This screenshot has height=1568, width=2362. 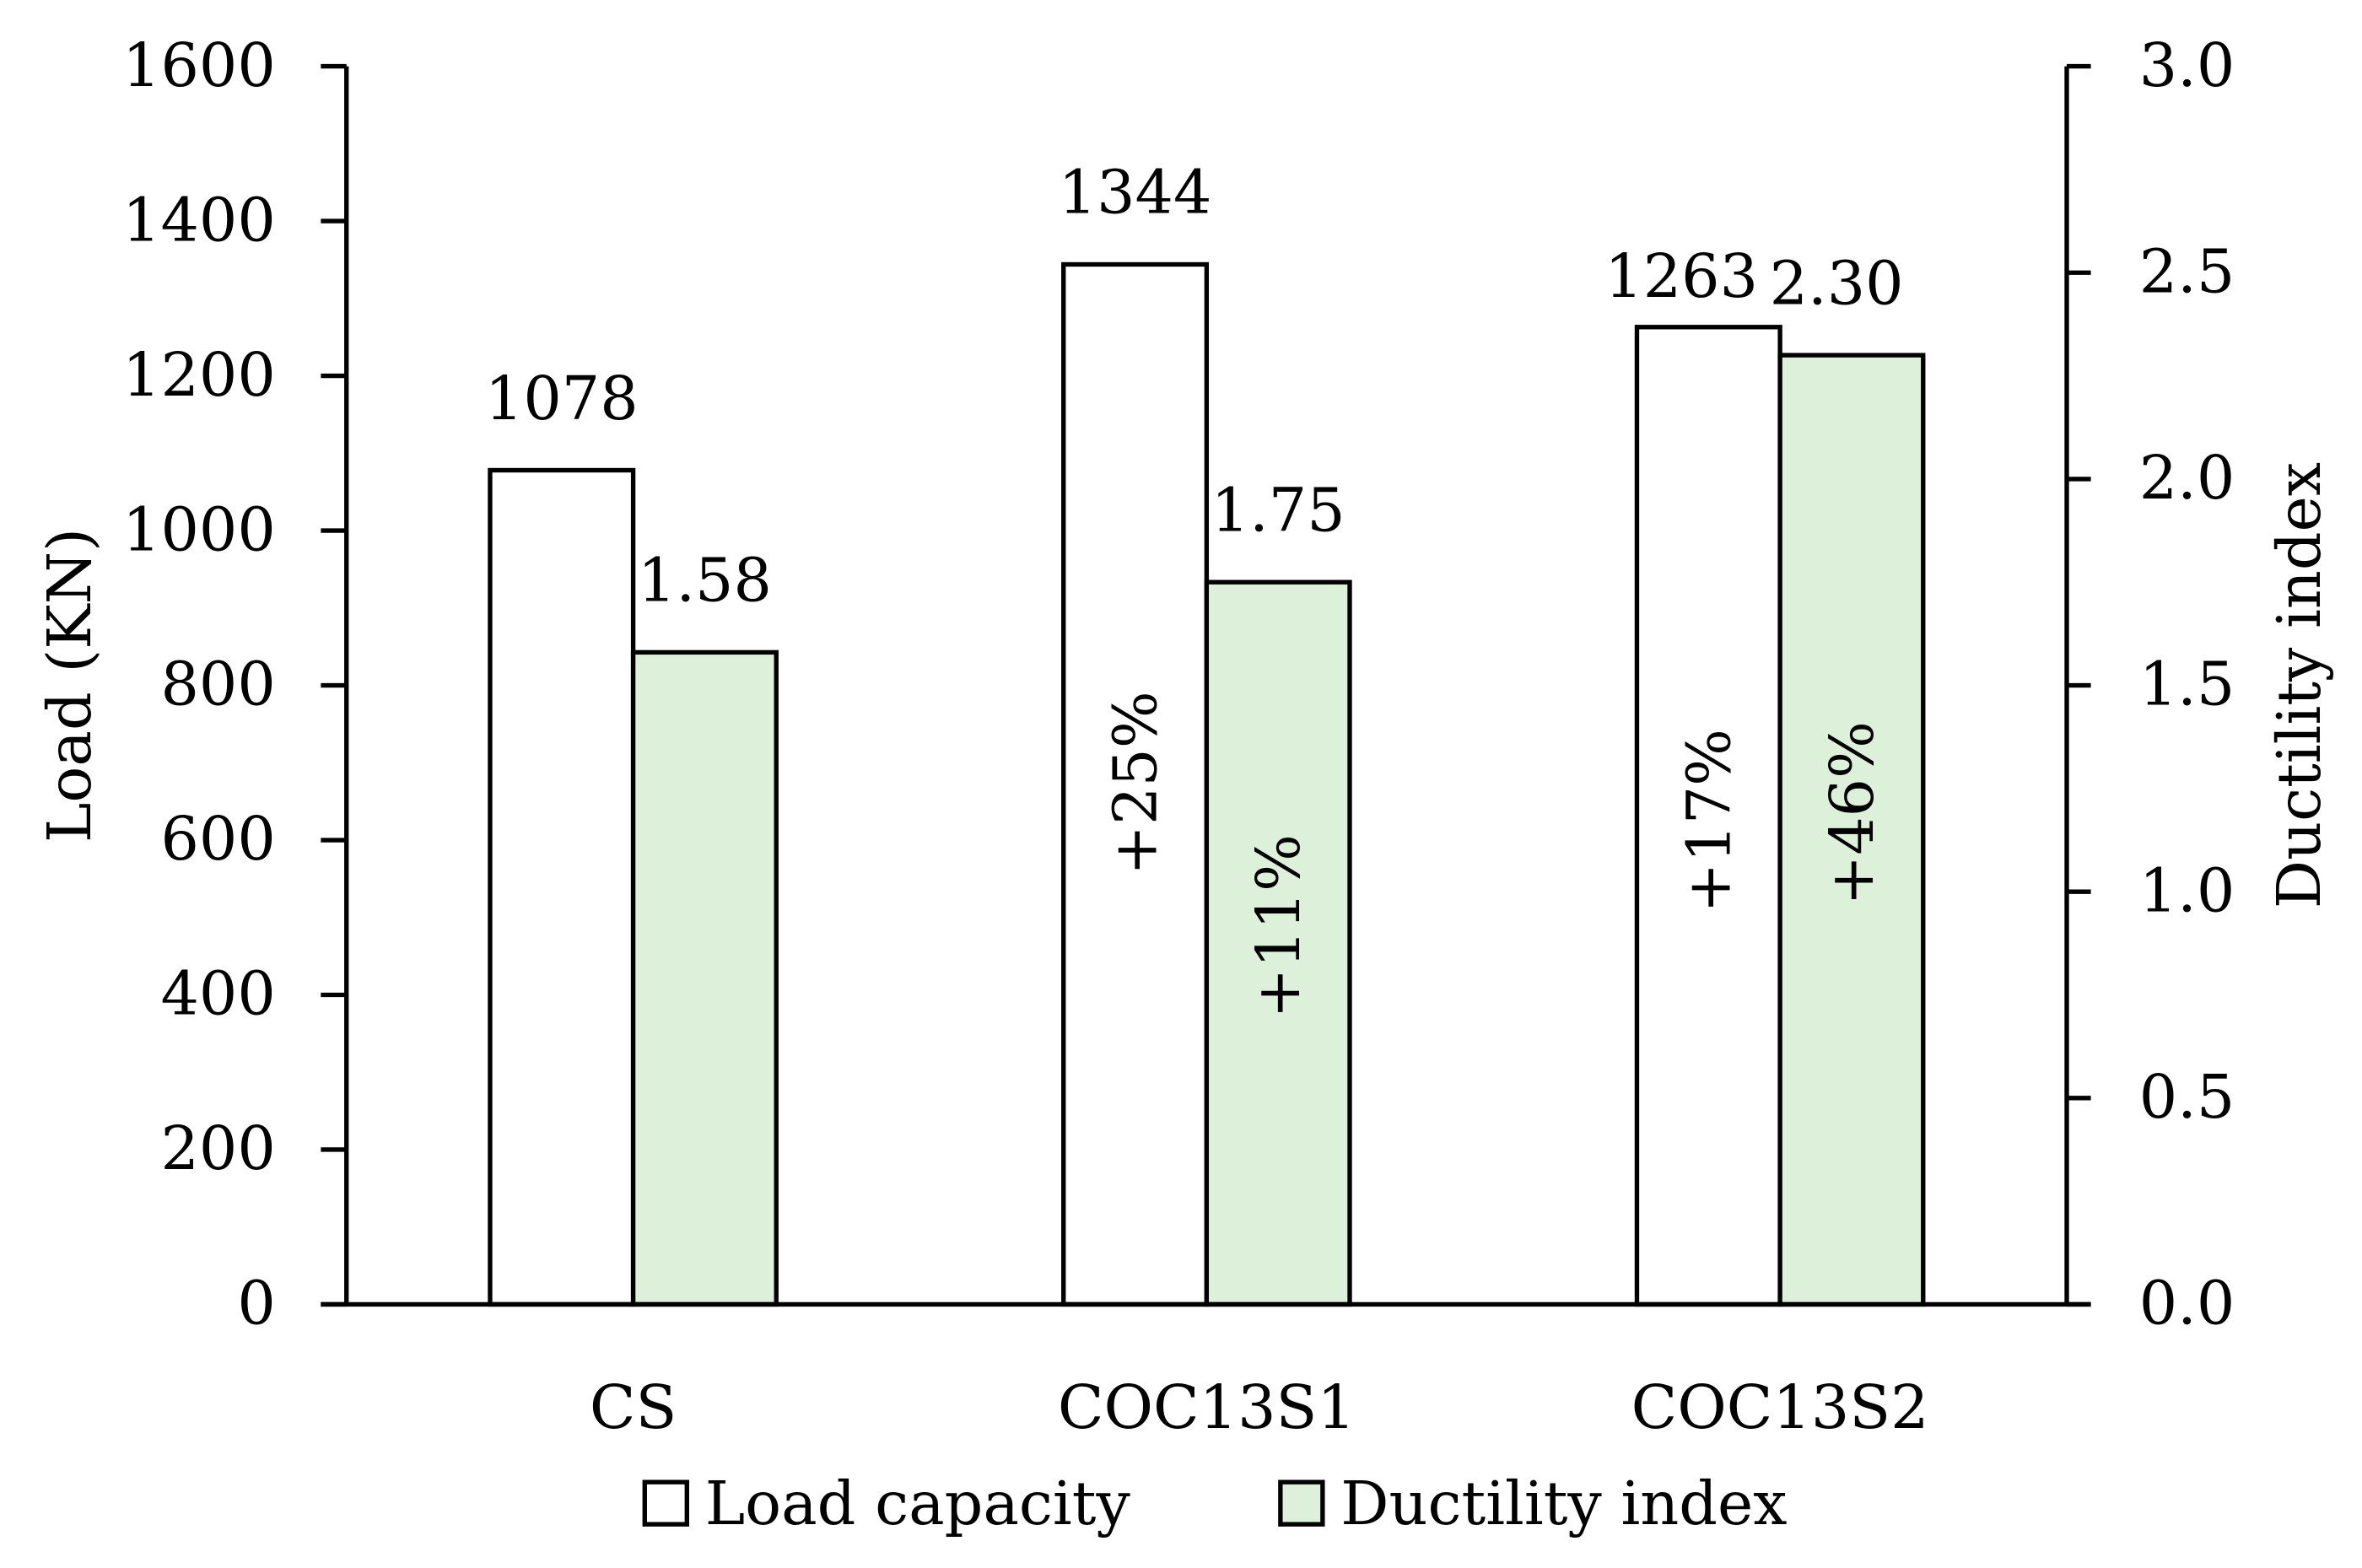 I want to click on legend: Load capacity Ductility index, so click(x=1215, y=1503).